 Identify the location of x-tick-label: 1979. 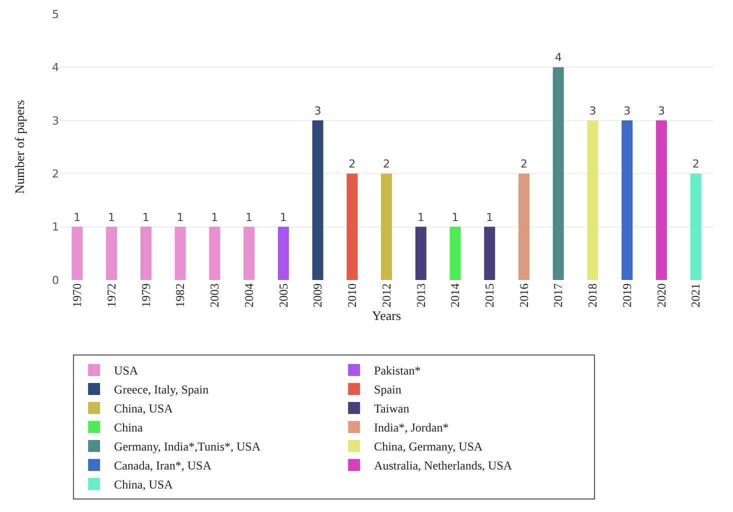
(145, 295).